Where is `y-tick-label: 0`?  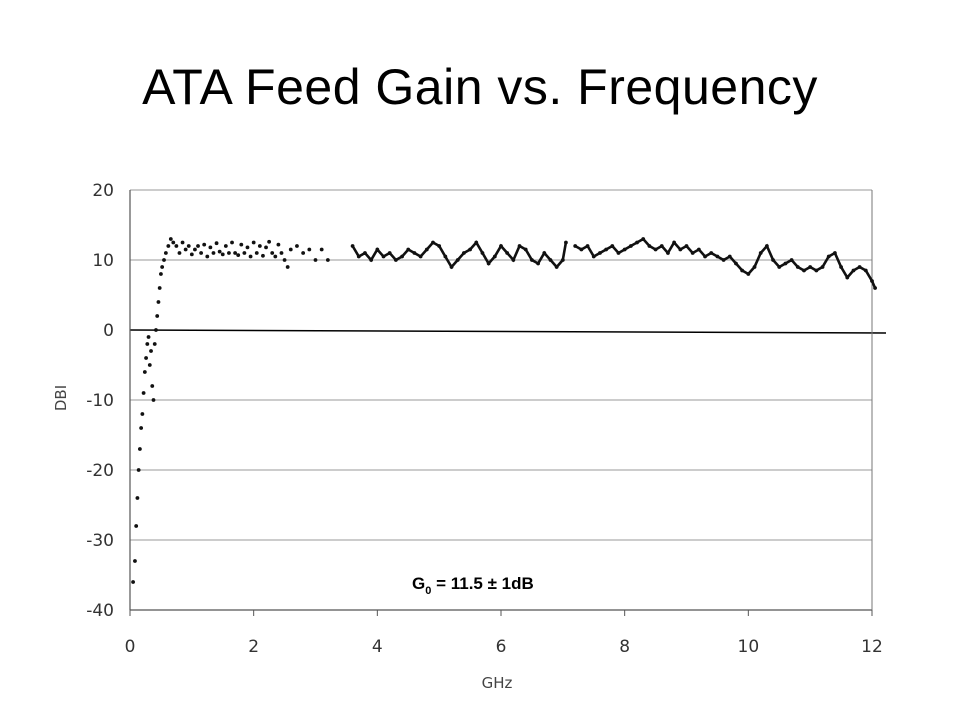
y-tick-label: 0 is located at coordinates (108, 331).